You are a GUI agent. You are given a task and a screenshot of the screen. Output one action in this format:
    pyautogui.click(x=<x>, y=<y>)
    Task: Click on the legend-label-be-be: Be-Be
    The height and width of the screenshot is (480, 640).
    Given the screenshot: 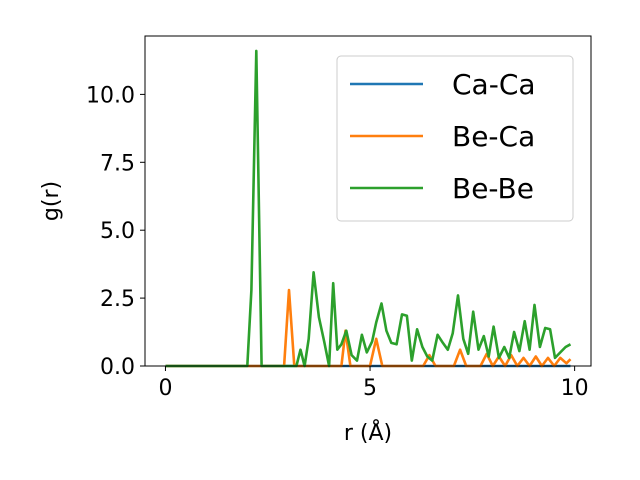 What is the action you would take?
    pyautogui.click(x=493, y=188)
    